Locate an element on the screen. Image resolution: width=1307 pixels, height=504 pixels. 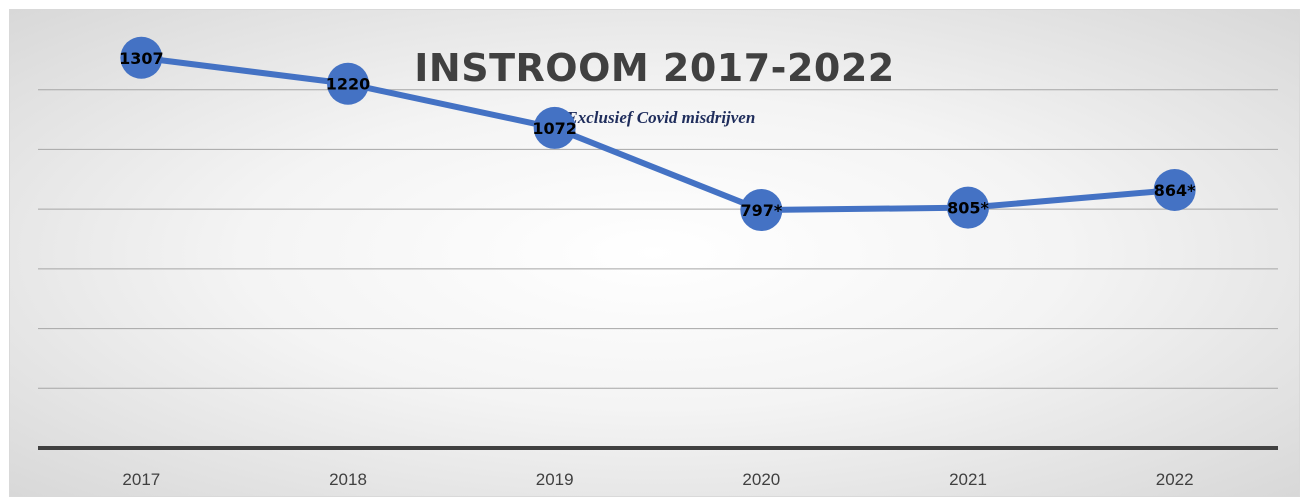
data-label: 1307 is located at coordinates (141, 58).